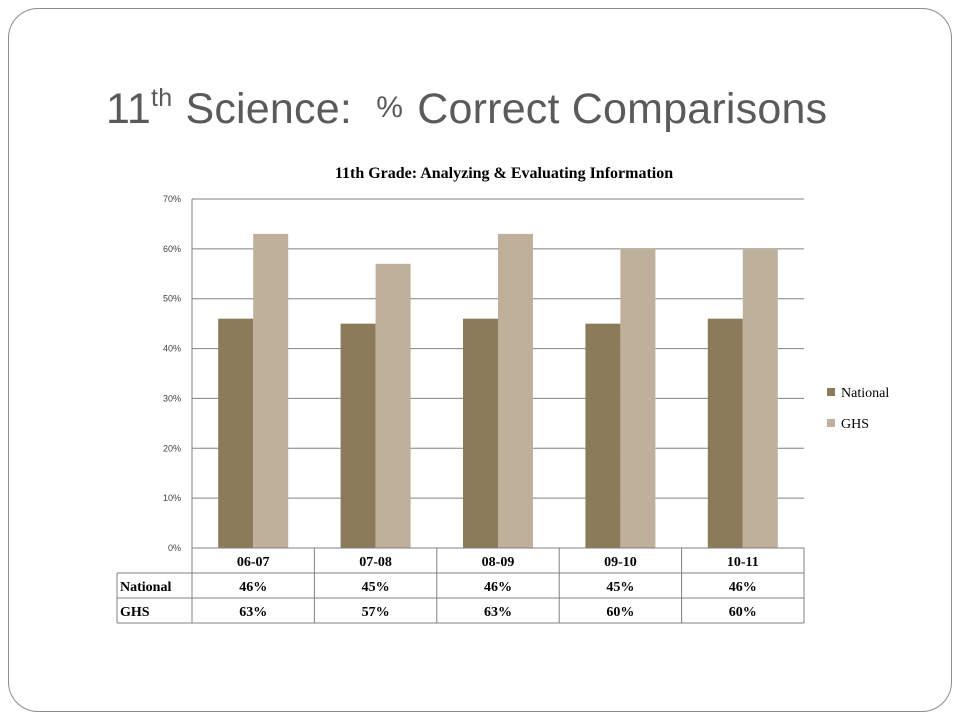 The width and height of the screenshot is (960, 720). I want to click on legend-entry: GHS, so click(855, 424).